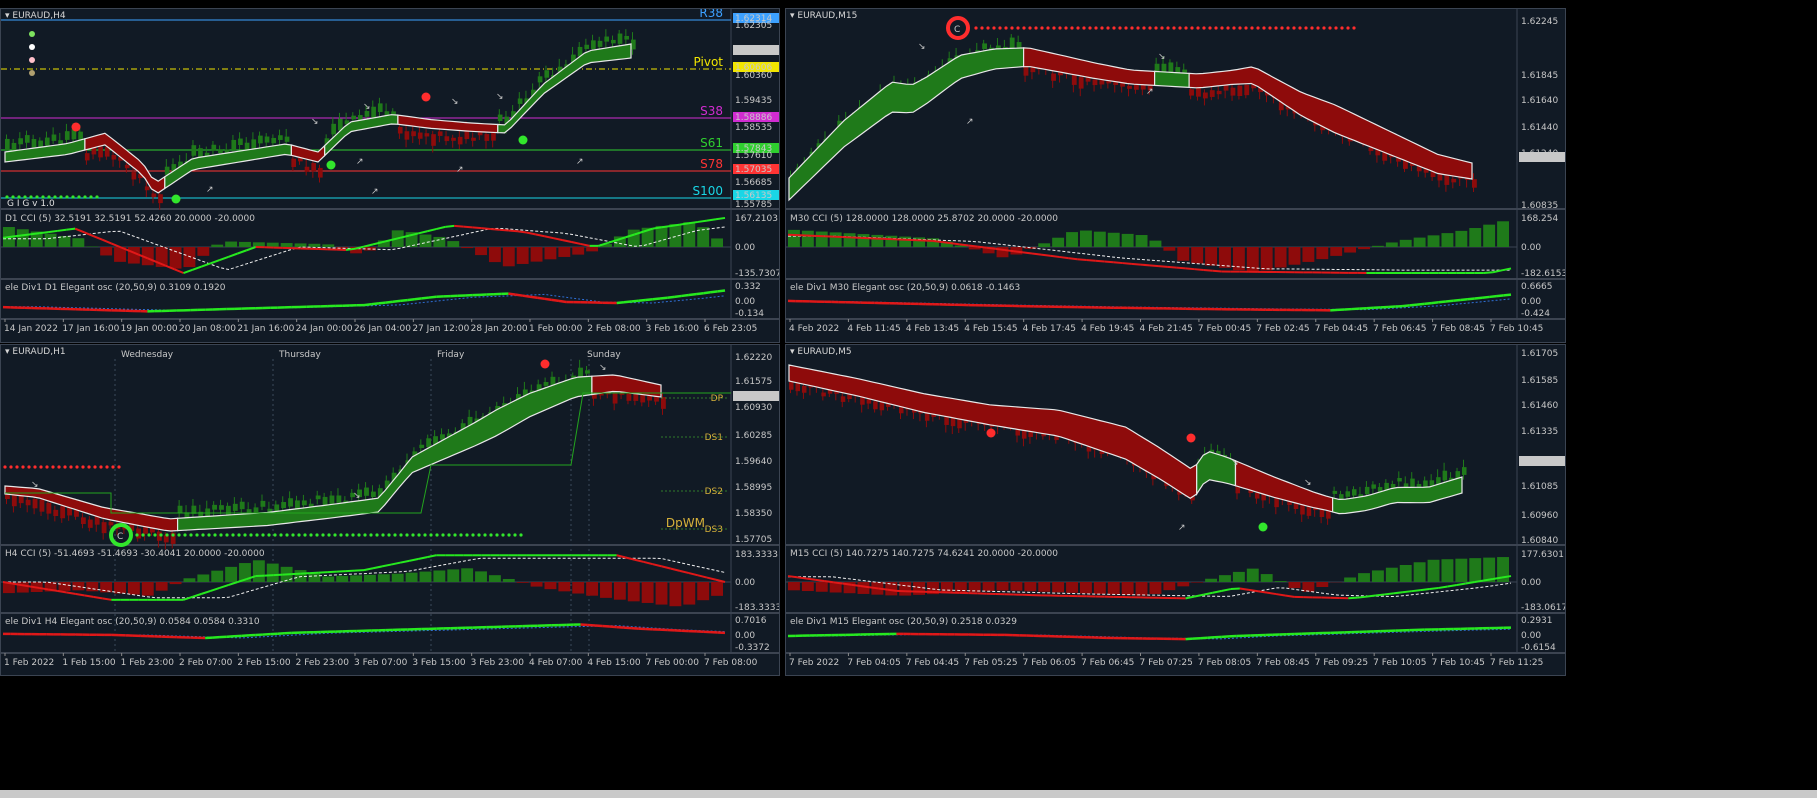 This screenshot has height=798, width=1817. Describe the element at coordinates (751, 621) in the screenshot. I see `osc-tick: 0.7016` at that location.